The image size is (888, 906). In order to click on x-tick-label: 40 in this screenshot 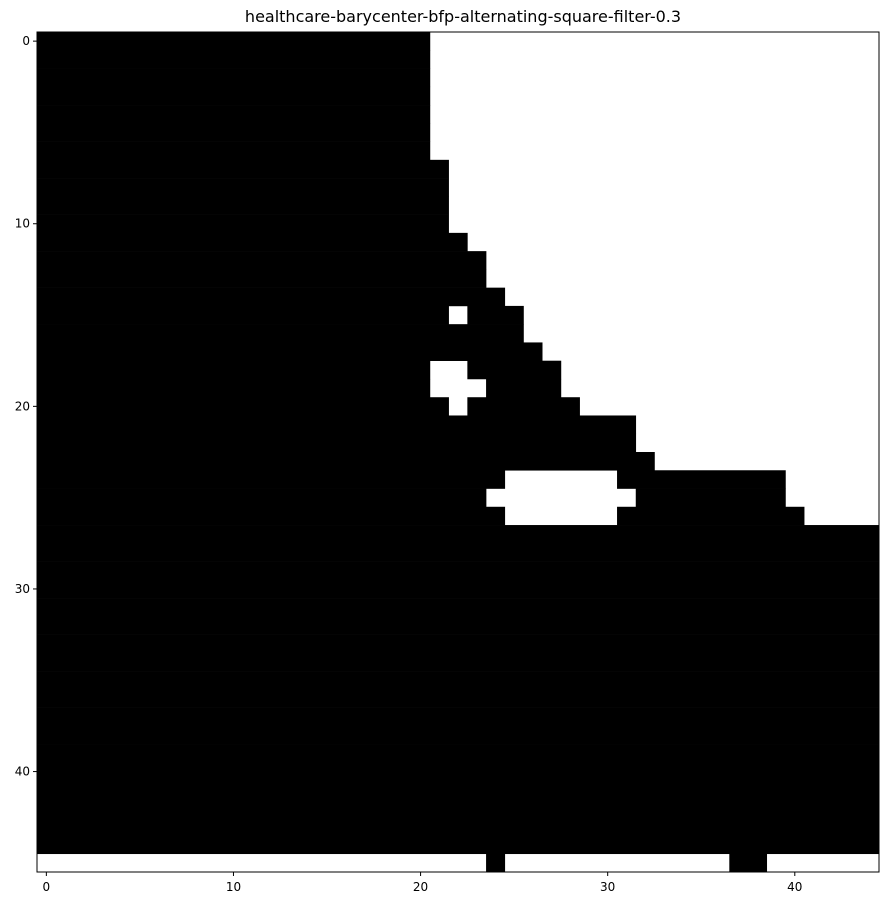, I will do `click(794, 887)`.